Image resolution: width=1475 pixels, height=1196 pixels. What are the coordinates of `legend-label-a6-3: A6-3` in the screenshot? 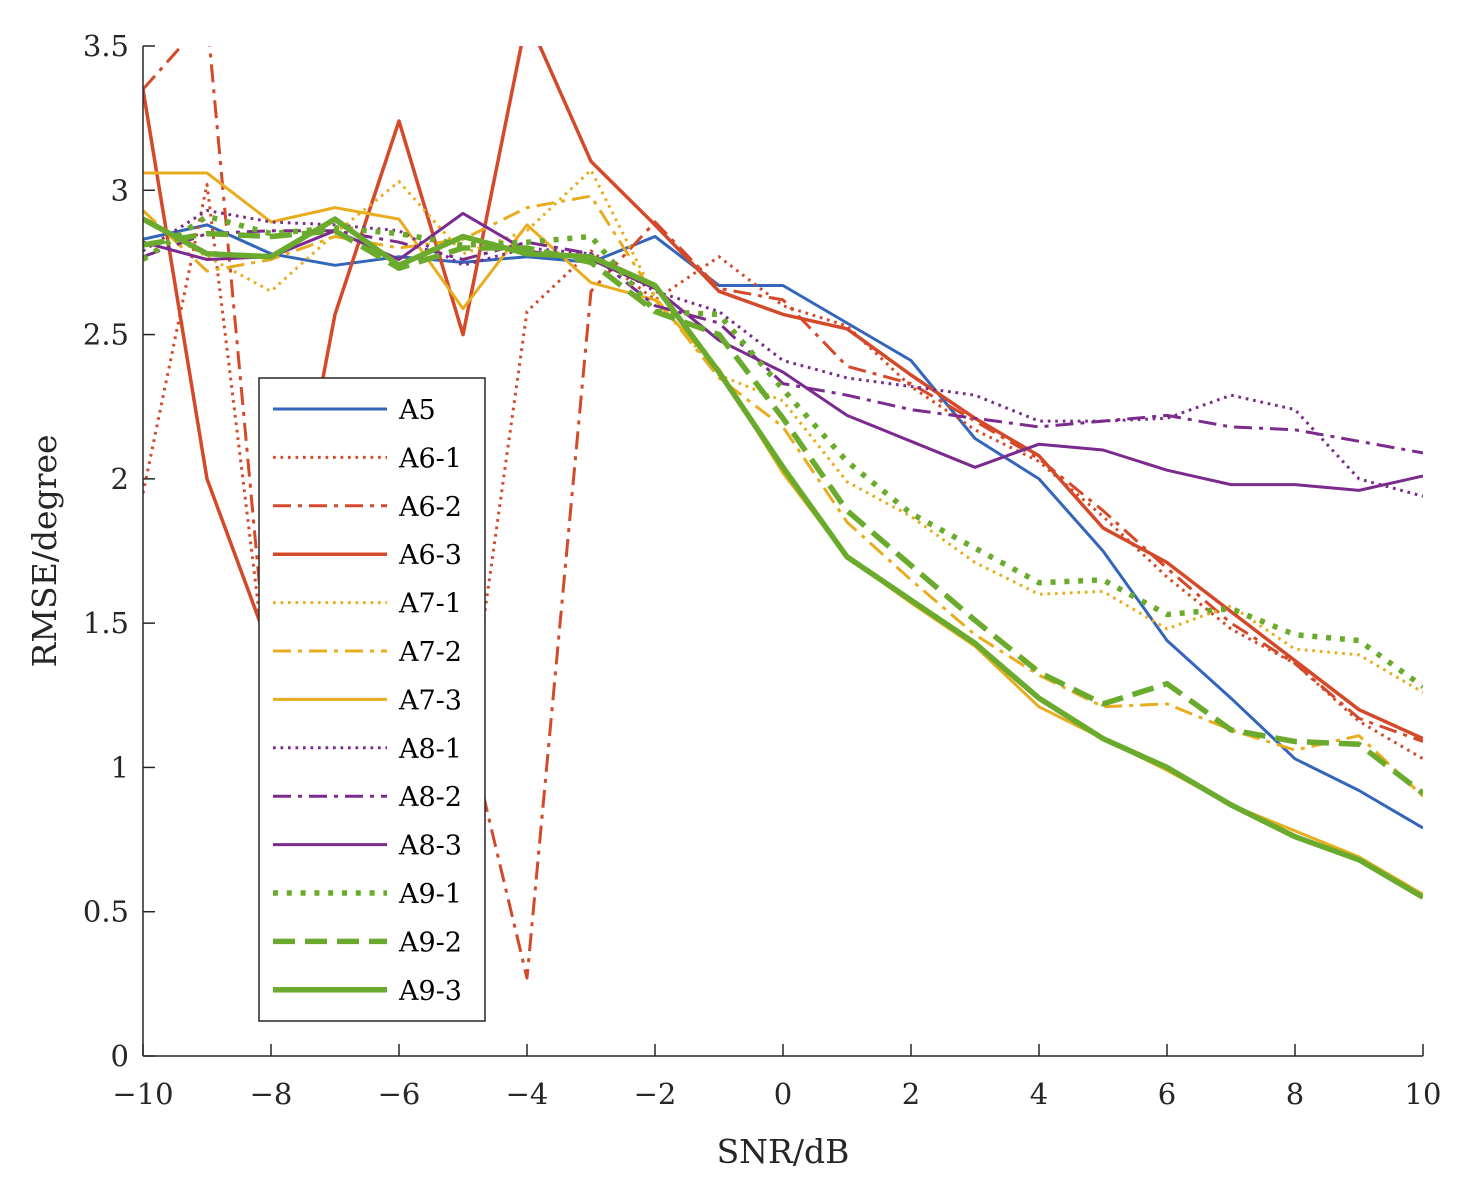 It's located at (430, 555).